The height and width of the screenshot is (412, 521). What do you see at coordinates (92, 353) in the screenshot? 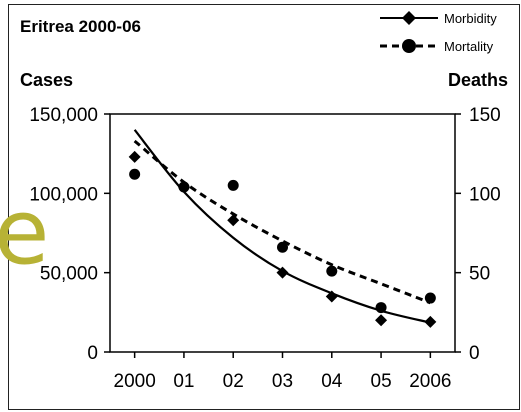
I see `y-left-tick-label: 0` at bounding box center [92, 353].